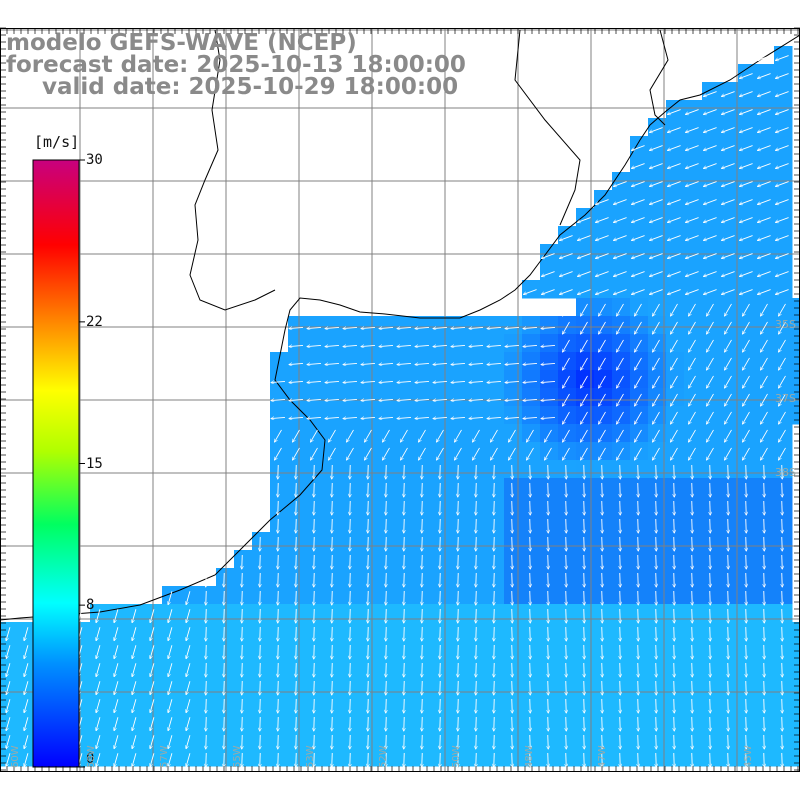  I want to click on model-title: modelo GEFS-WAVE (NCEP), so click(181, 43).